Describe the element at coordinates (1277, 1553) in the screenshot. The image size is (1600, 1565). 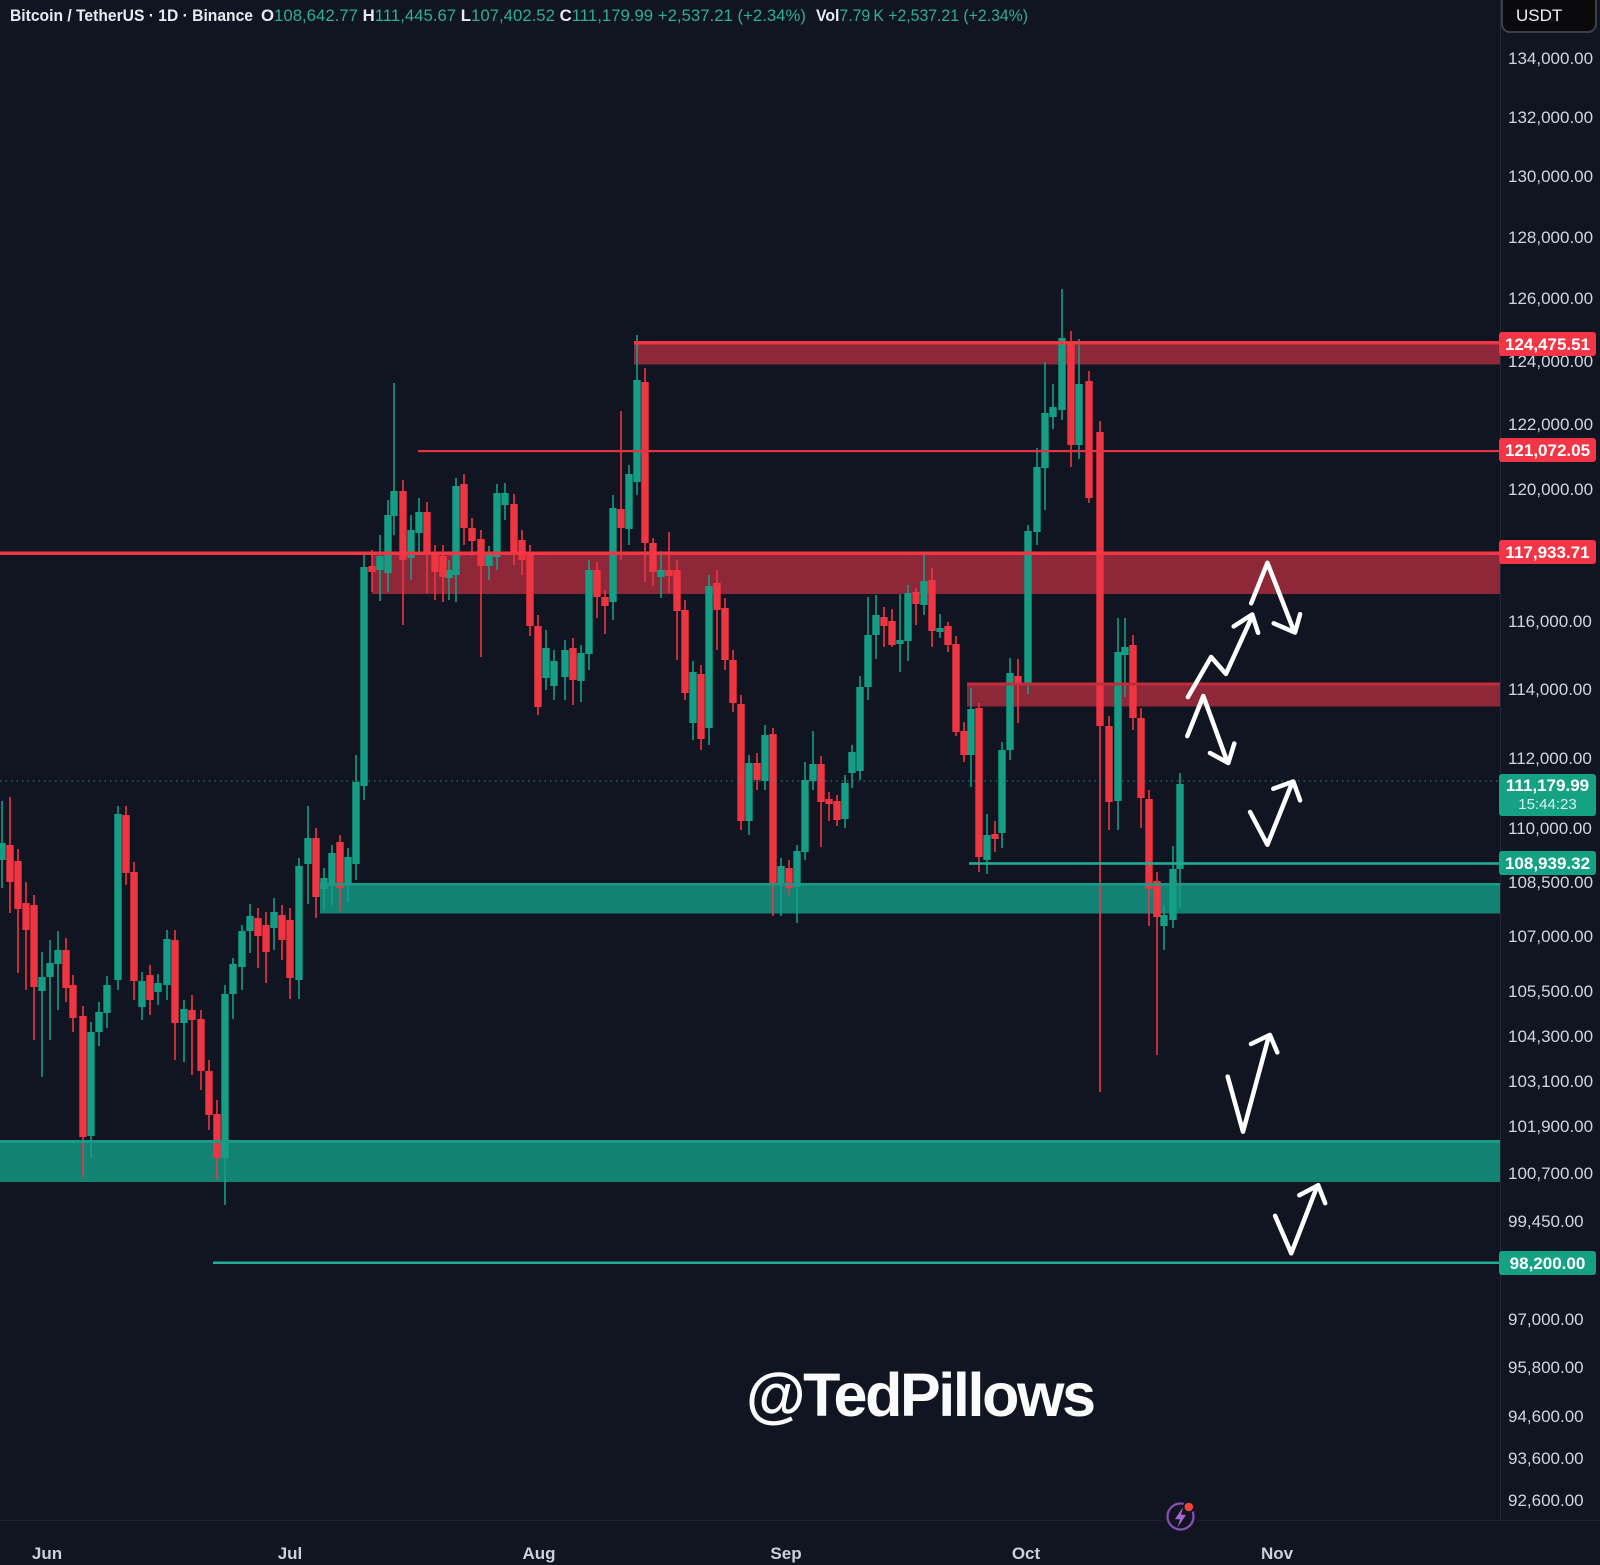
I see `svg-text: Nov` at that location.